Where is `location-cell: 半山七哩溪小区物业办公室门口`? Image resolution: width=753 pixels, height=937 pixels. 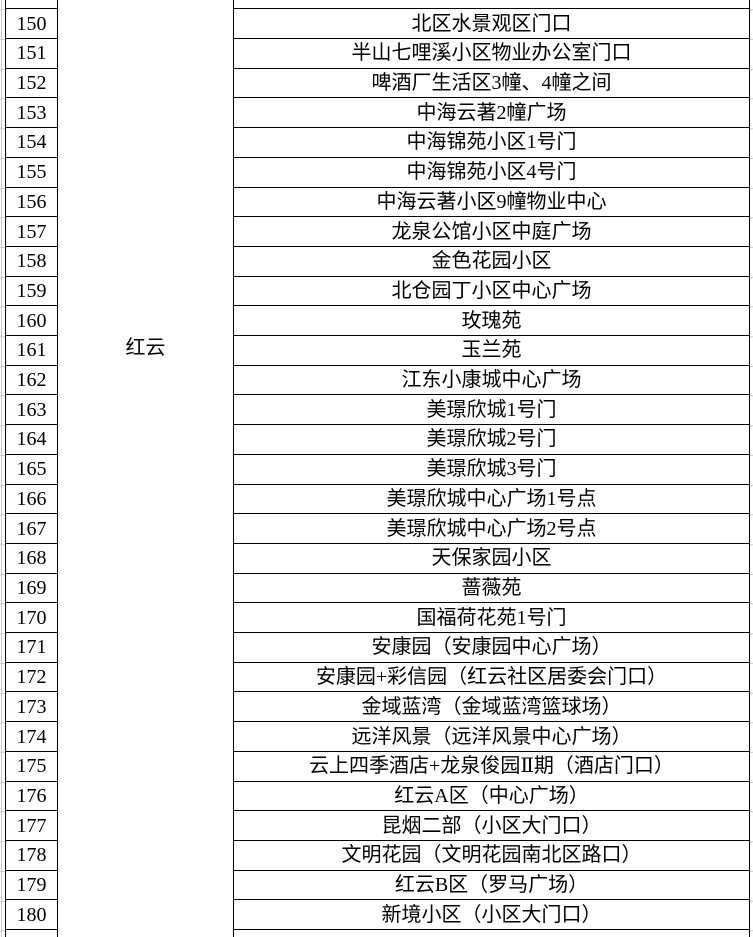 location-cell: 半山七哩溪小区物业办公室门口 is located at coordinates (491, 54).